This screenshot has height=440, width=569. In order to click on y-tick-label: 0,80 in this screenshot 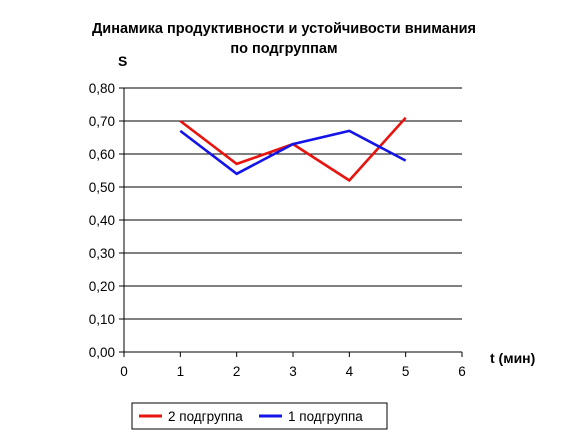, I will do `click(102, 88)`.